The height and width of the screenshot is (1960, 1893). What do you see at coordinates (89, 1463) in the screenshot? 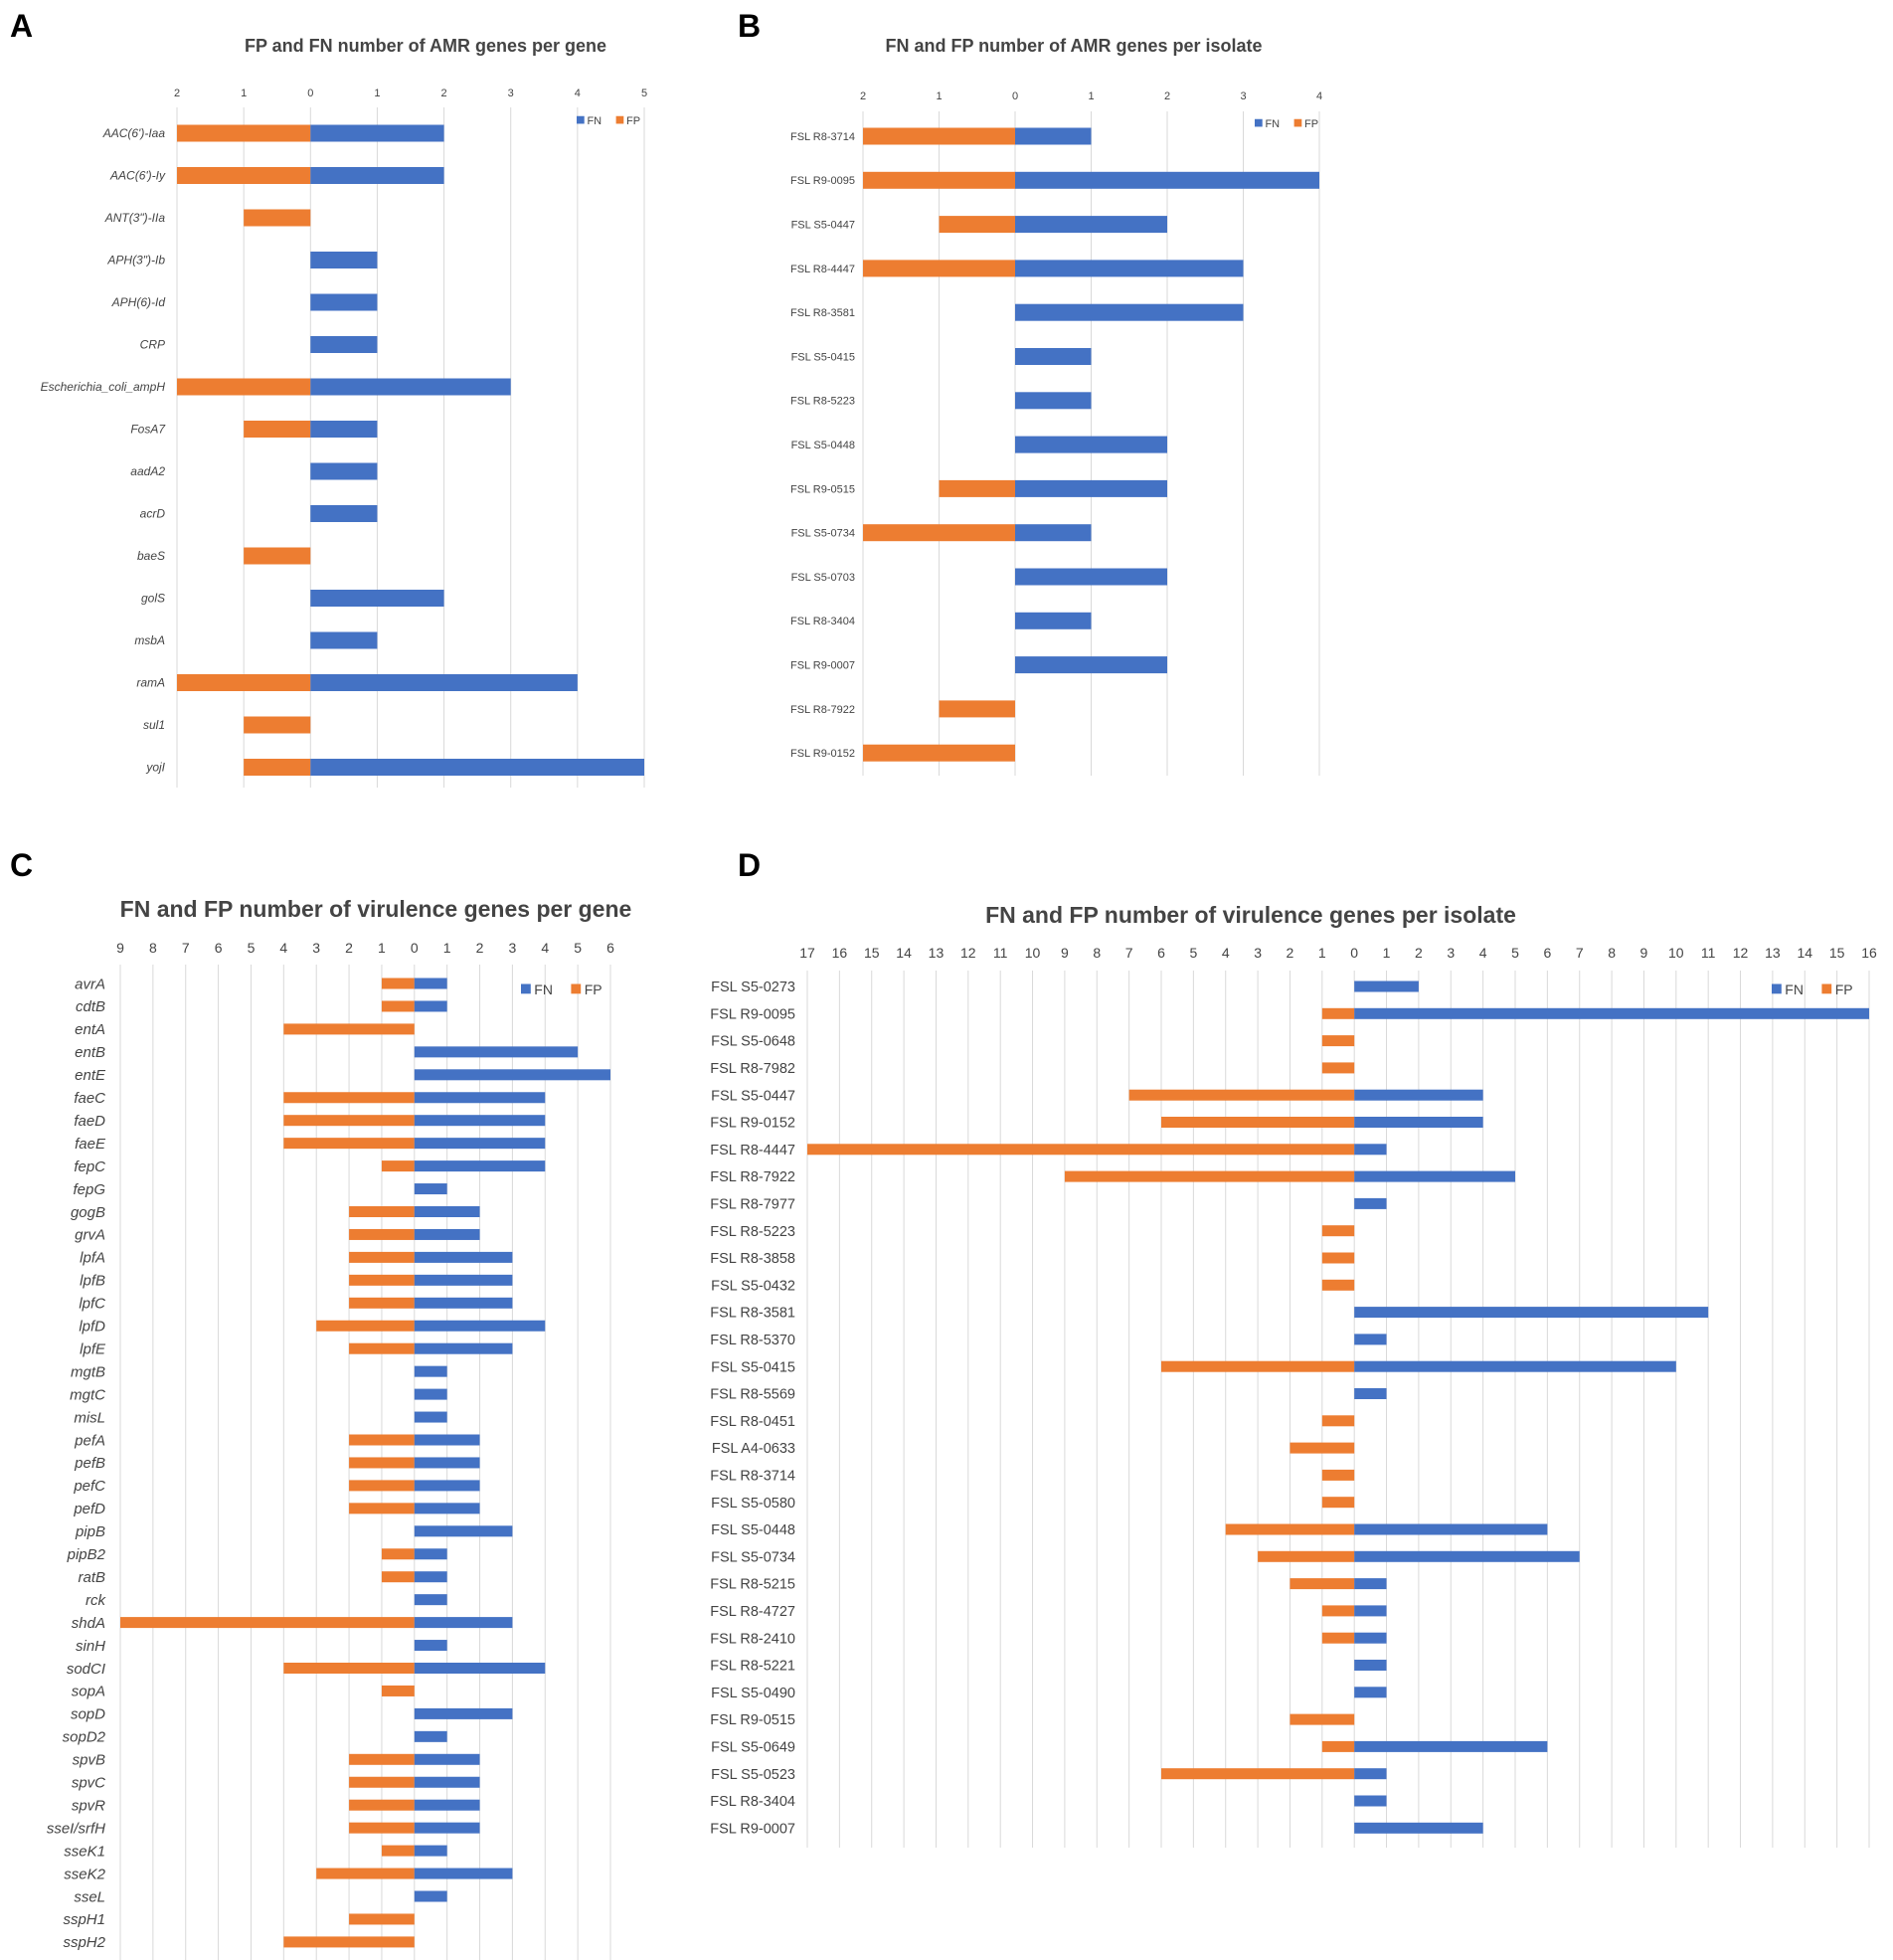
I see `category-label: pefB` at bounding box center [89, 1463].